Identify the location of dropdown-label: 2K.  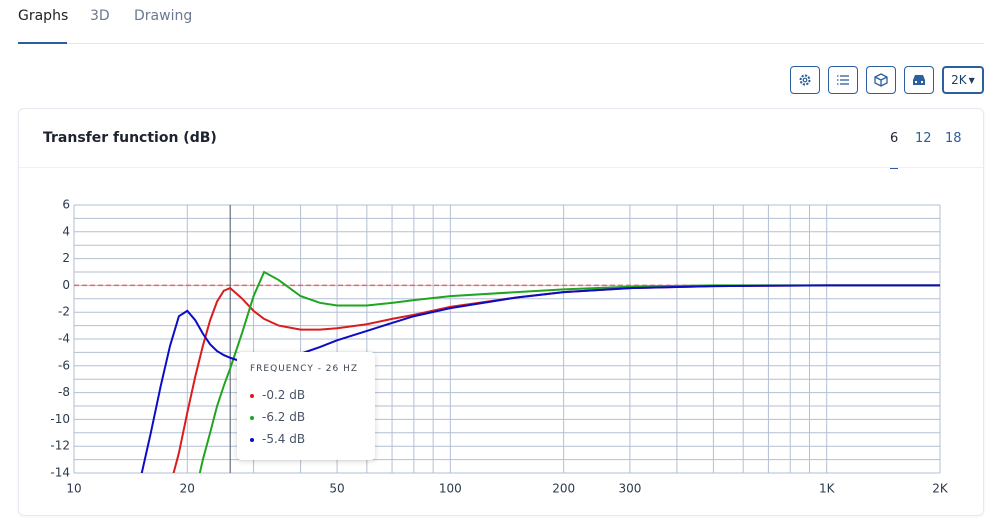
(959, 80).